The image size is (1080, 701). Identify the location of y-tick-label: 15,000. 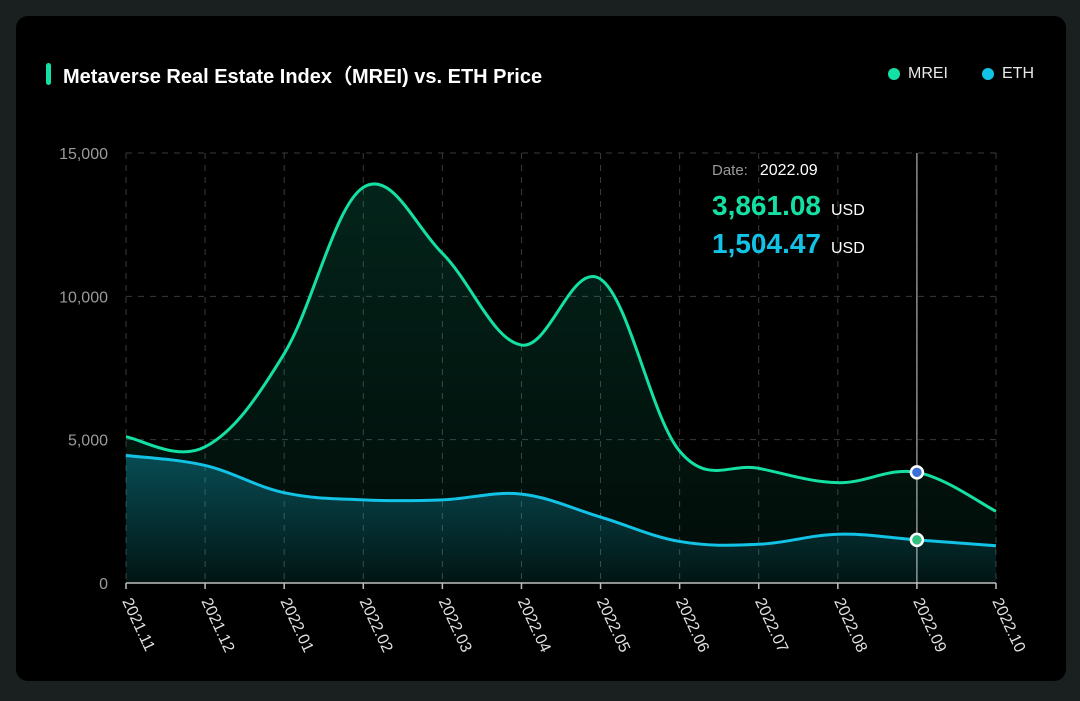
(83, 154).